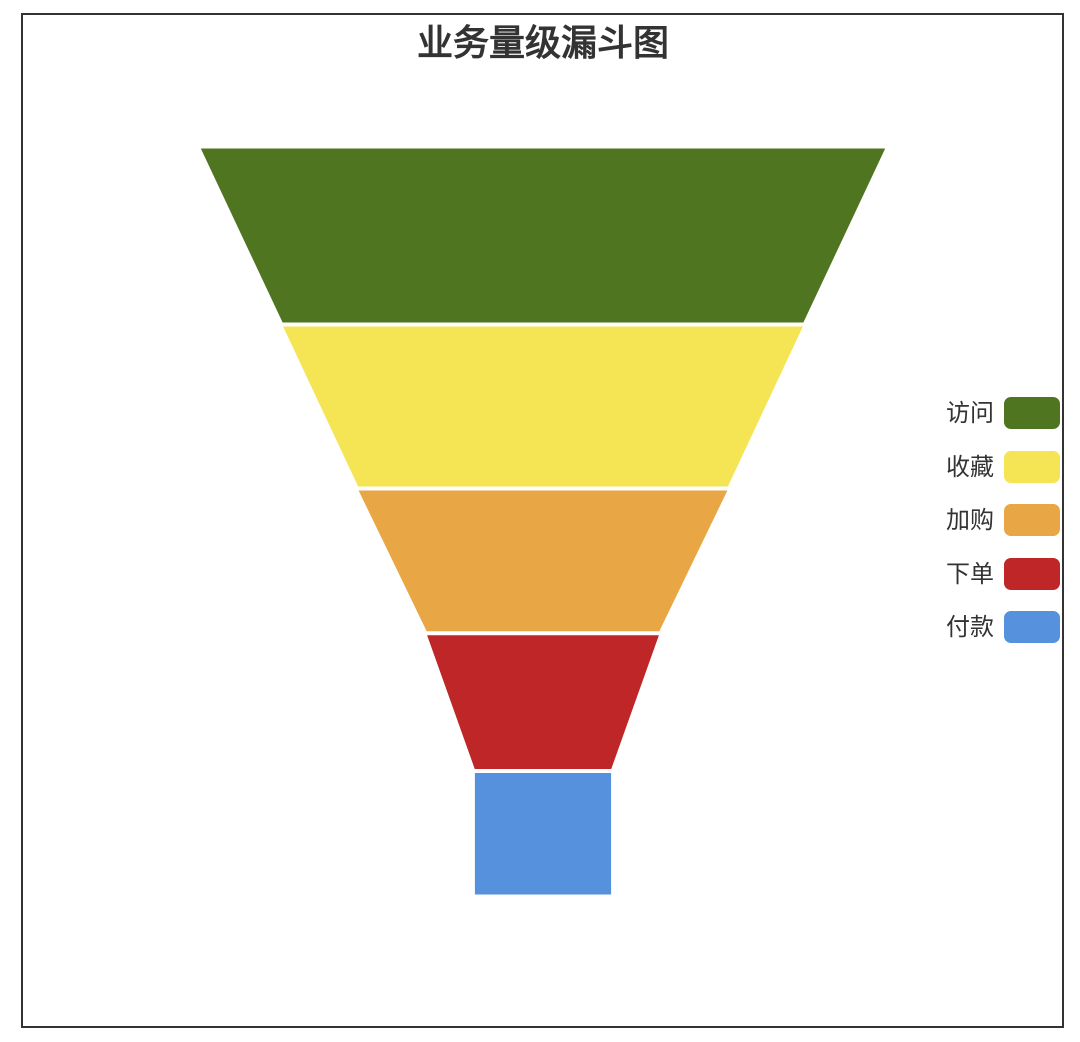 The height and width of the screenshot is (1042, 1080). Describe the element at coordinates (995, 574) in the screenshot. I see `legend-item-4: 下单` at that location.